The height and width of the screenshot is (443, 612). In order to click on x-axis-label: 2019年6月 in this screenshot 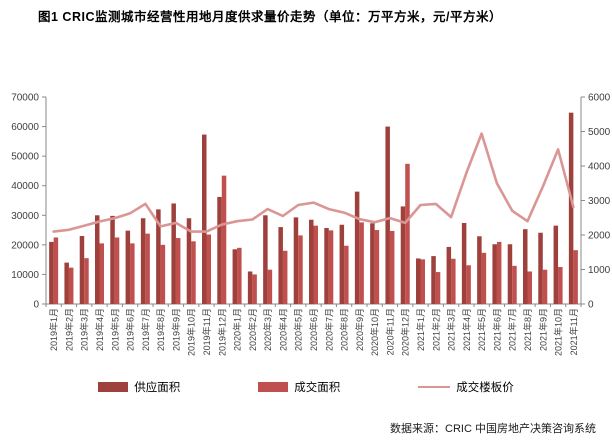, I will do `click(130, 329)`.